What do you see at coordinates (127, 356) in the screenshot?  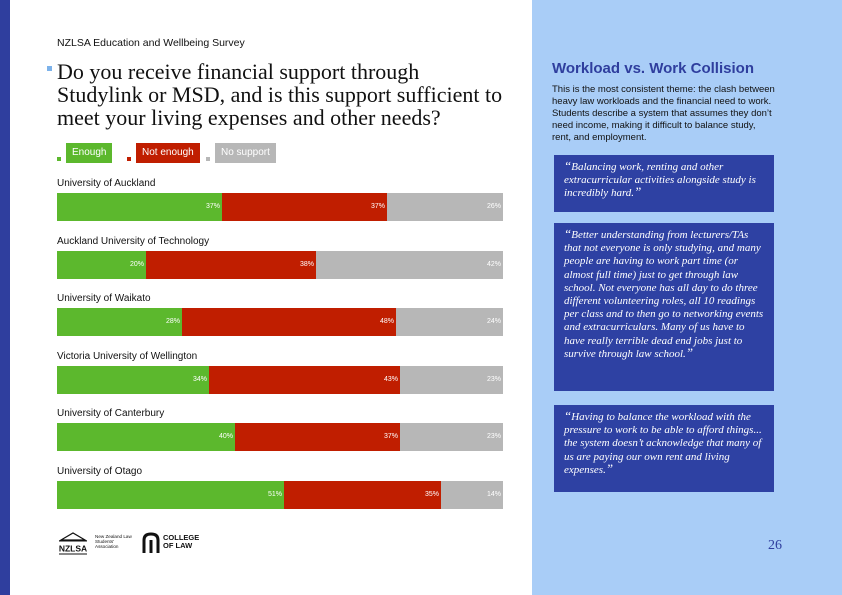 I see `university-label: Victoria University of Wellington` at bounding box center [127, 356].